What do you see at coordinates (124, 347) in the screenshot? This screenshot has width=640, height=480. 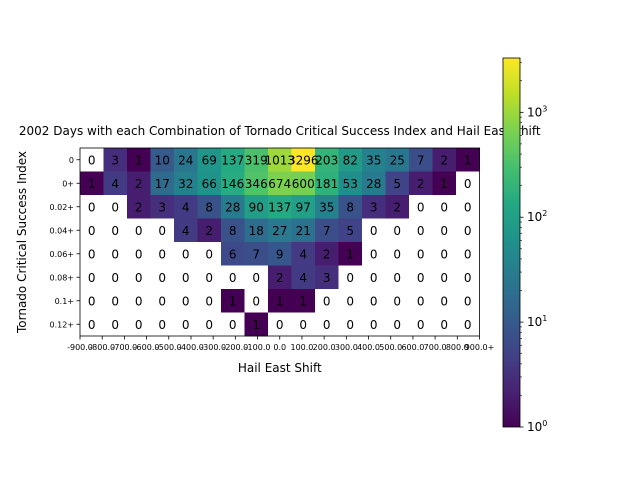 I see `x-tick-label: -700.0` at bounding box center [124, 347].